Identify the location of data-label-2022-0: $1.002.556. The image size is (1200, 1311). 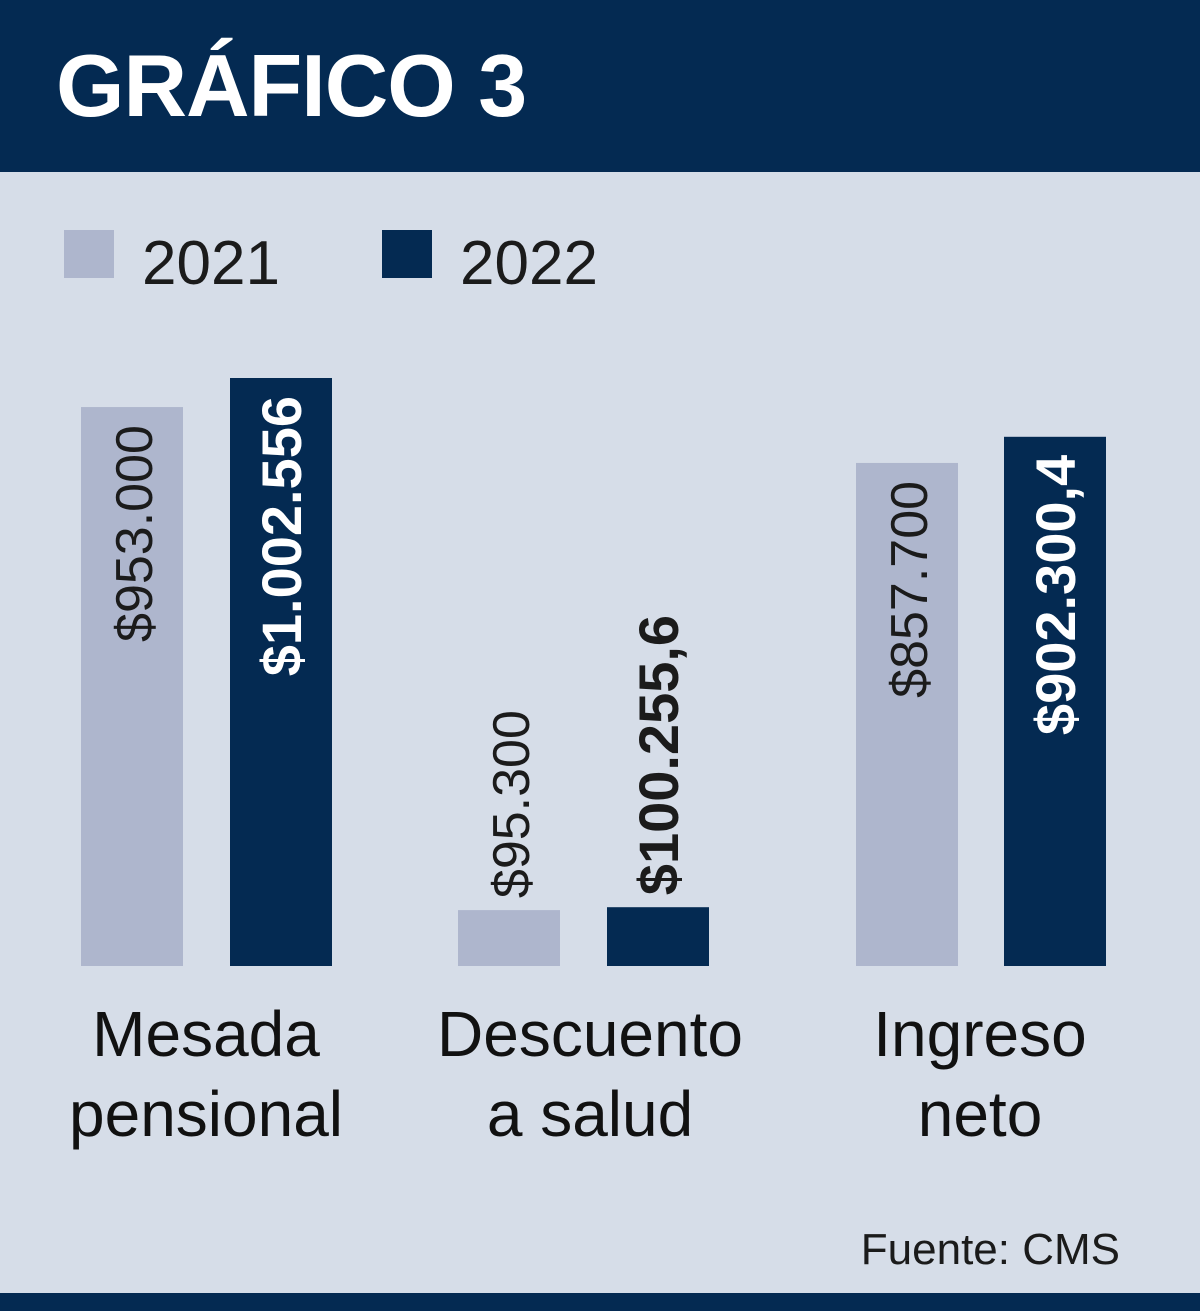
(281, 536).